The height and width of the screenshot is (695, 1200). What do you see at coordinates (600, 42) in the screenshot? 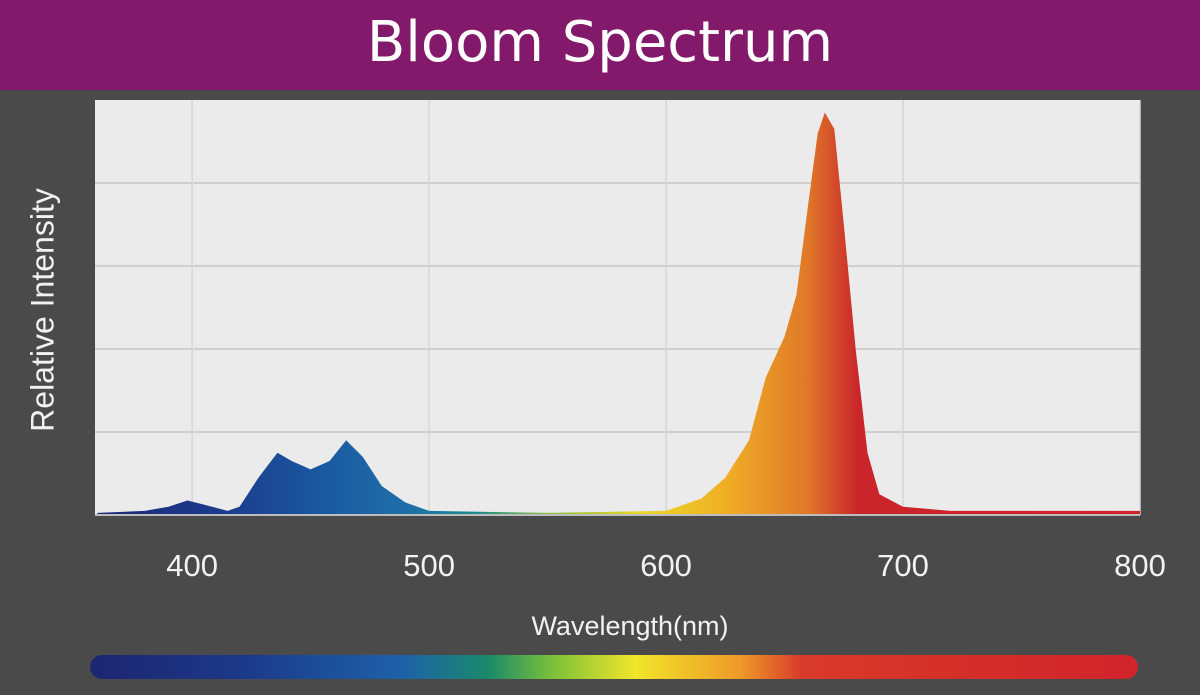
I see `chart-title: Bloom Spectrum` at bounding box center [600, 42].